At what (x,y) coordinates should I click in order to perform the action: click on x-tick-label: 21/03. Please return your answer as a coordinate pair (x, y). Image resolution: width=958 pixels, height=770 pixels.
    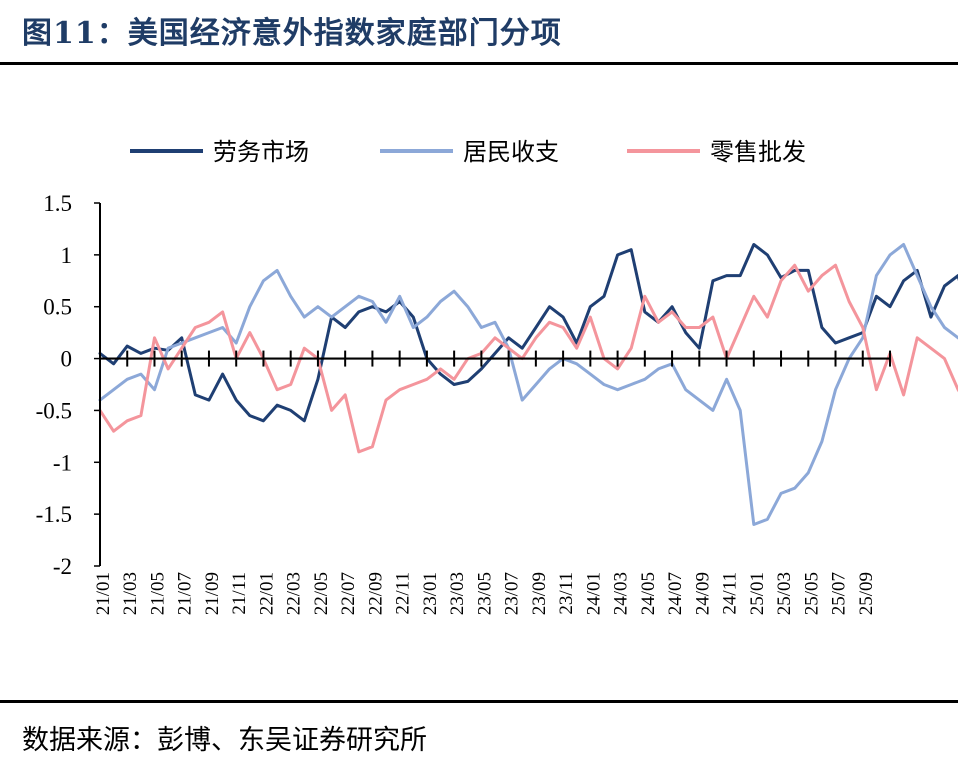
    Looking at the image, I should click on (130, 593).